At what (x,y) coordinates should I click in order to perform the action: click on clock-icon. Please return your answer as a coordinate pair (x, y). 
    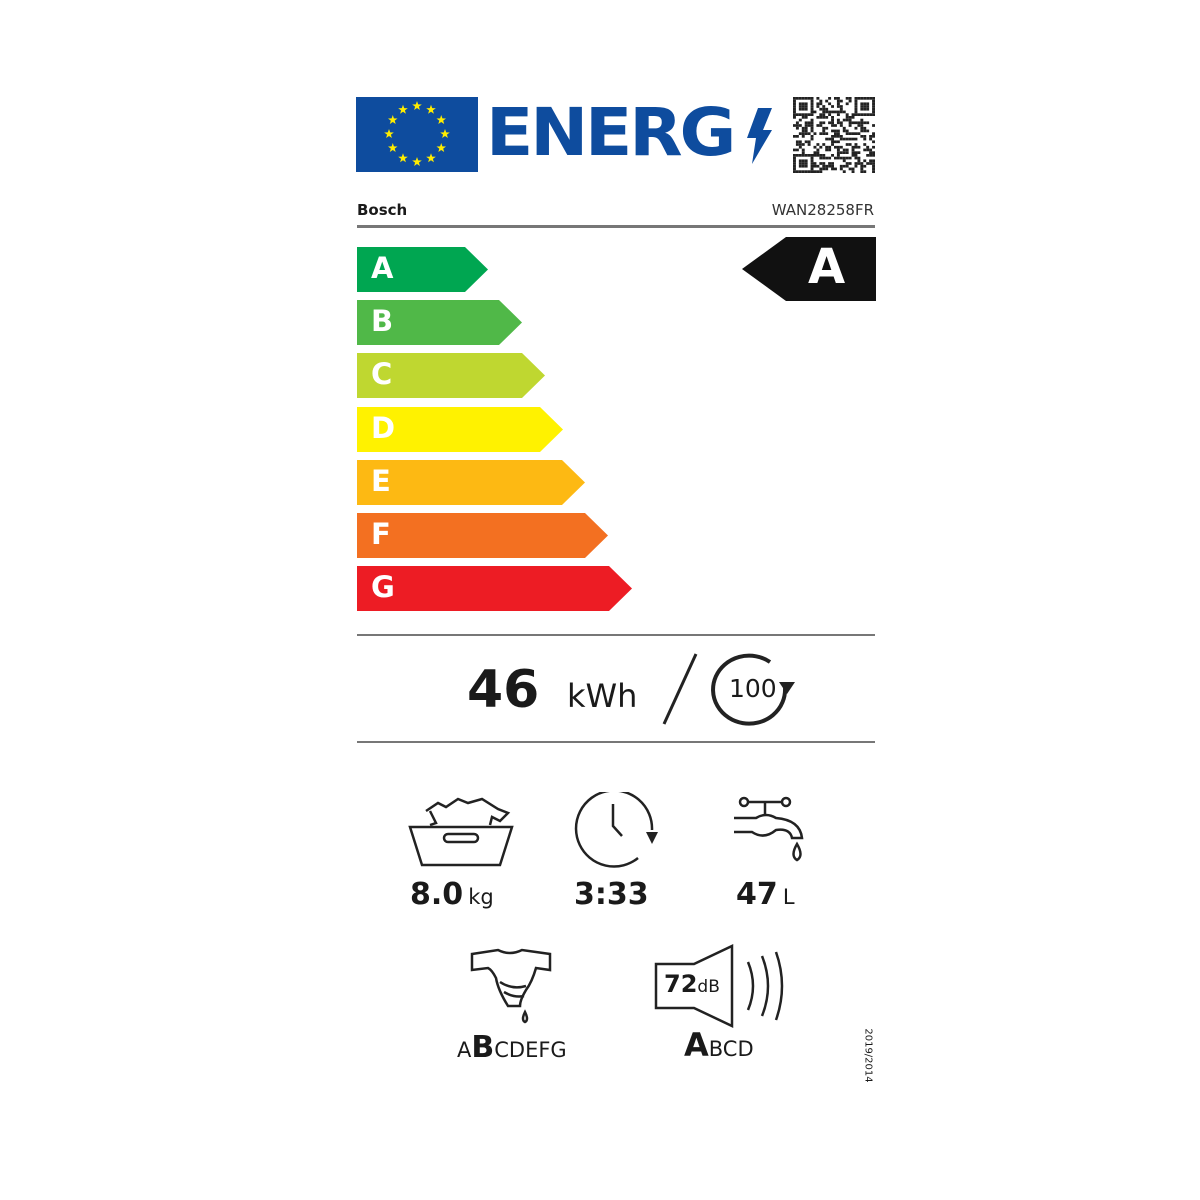
    Looking at the image, I should click on (616, 830).